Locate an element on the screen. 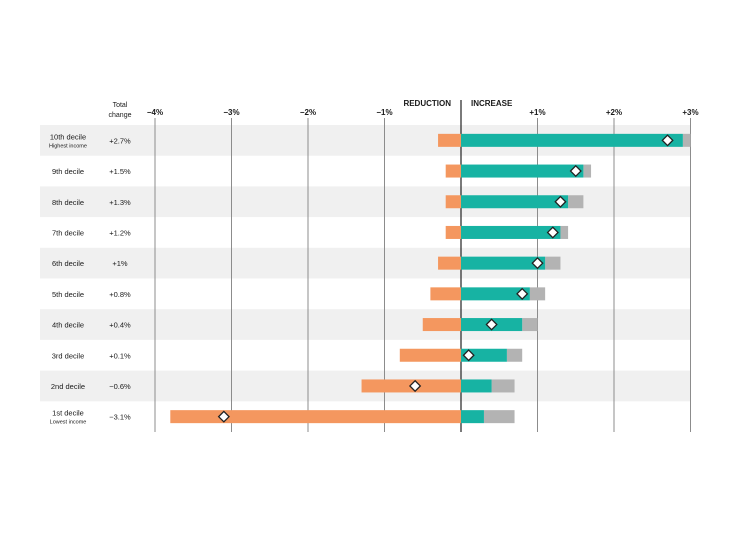 This screenshot has height=540, width=750. decile-label: 2nd decile is located at coordinates (68, 386).